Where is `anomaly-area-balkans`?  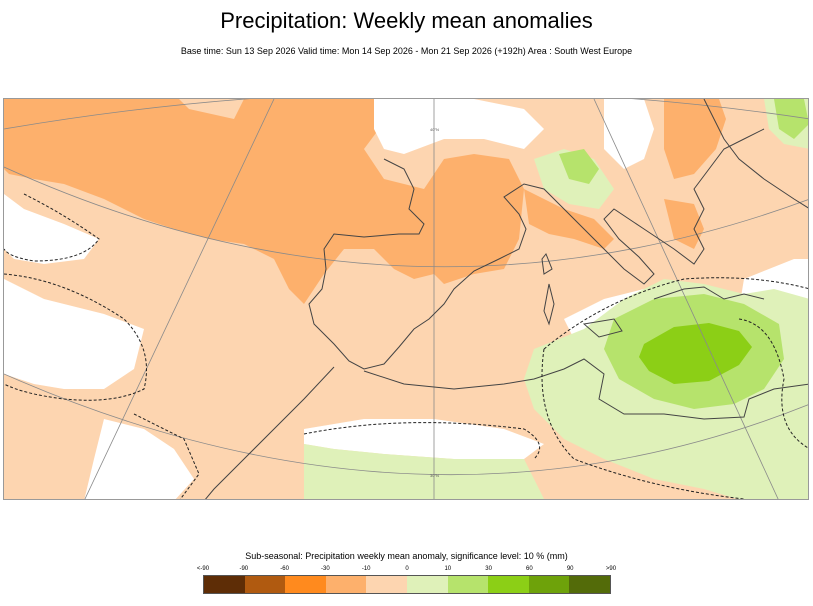
anomaly-area-balkans is located at coordinates (695, 139).